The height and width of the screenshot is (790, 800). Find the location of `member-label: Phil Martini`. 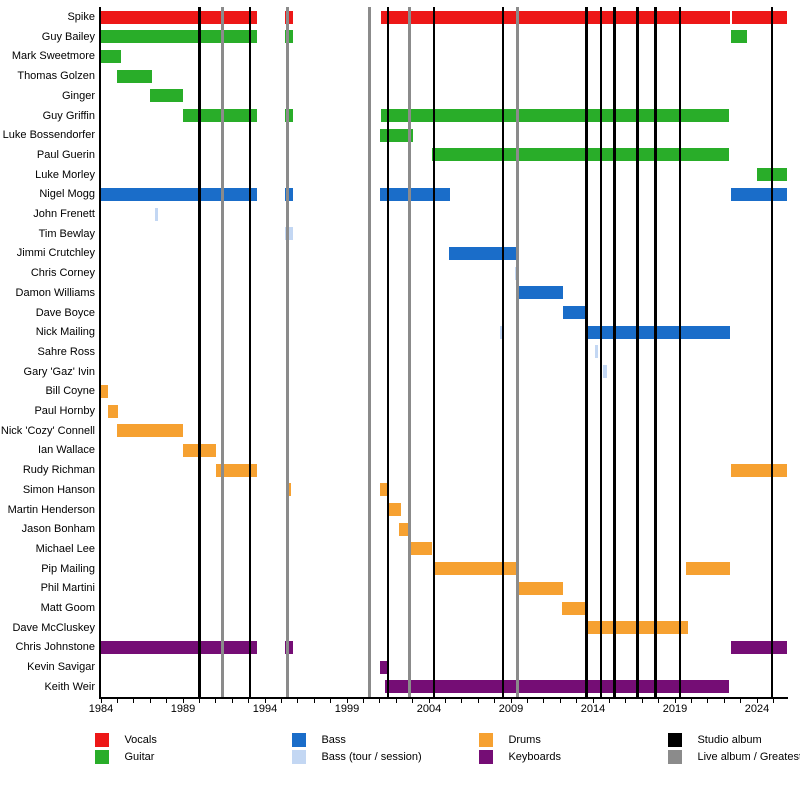

member-label: Phil Martini is located at coordinates (67, 588).